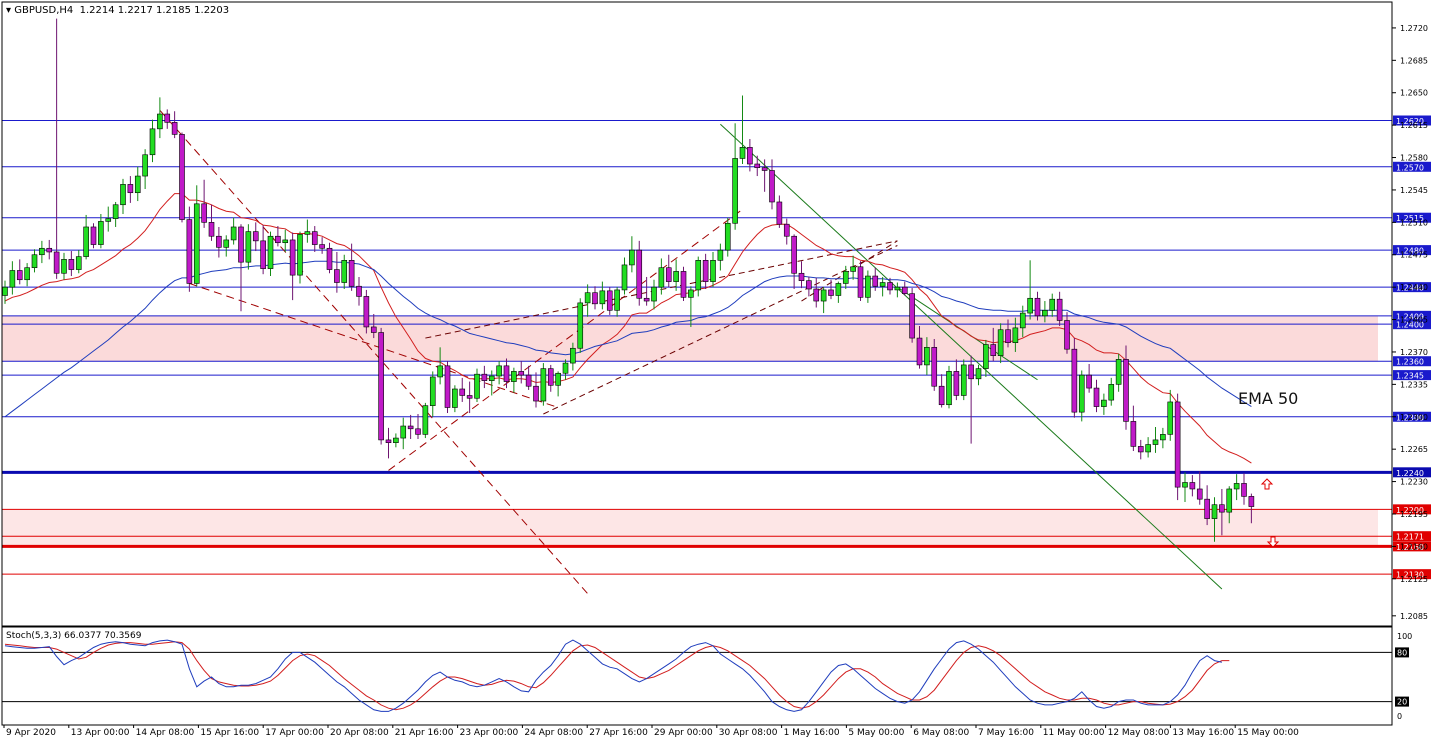 The height and width of the screenshot is (746, 1436). What do you see at coordinates (748, 733) in the screenshot?
I see `time-tick-label: 30 Apr 08:00` at bounding box center [748, 733].